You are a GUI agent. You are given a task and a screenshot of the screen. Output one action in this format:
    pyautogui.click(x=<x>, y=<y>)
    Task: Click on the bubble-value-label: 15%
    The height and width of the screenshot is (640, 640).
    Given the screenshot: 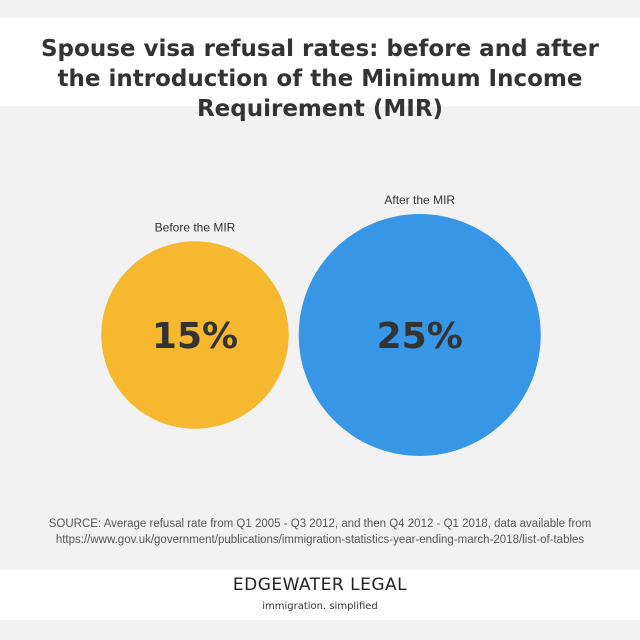 What is the action you would take?
    pyautogui.click(x=195, y=336)
    